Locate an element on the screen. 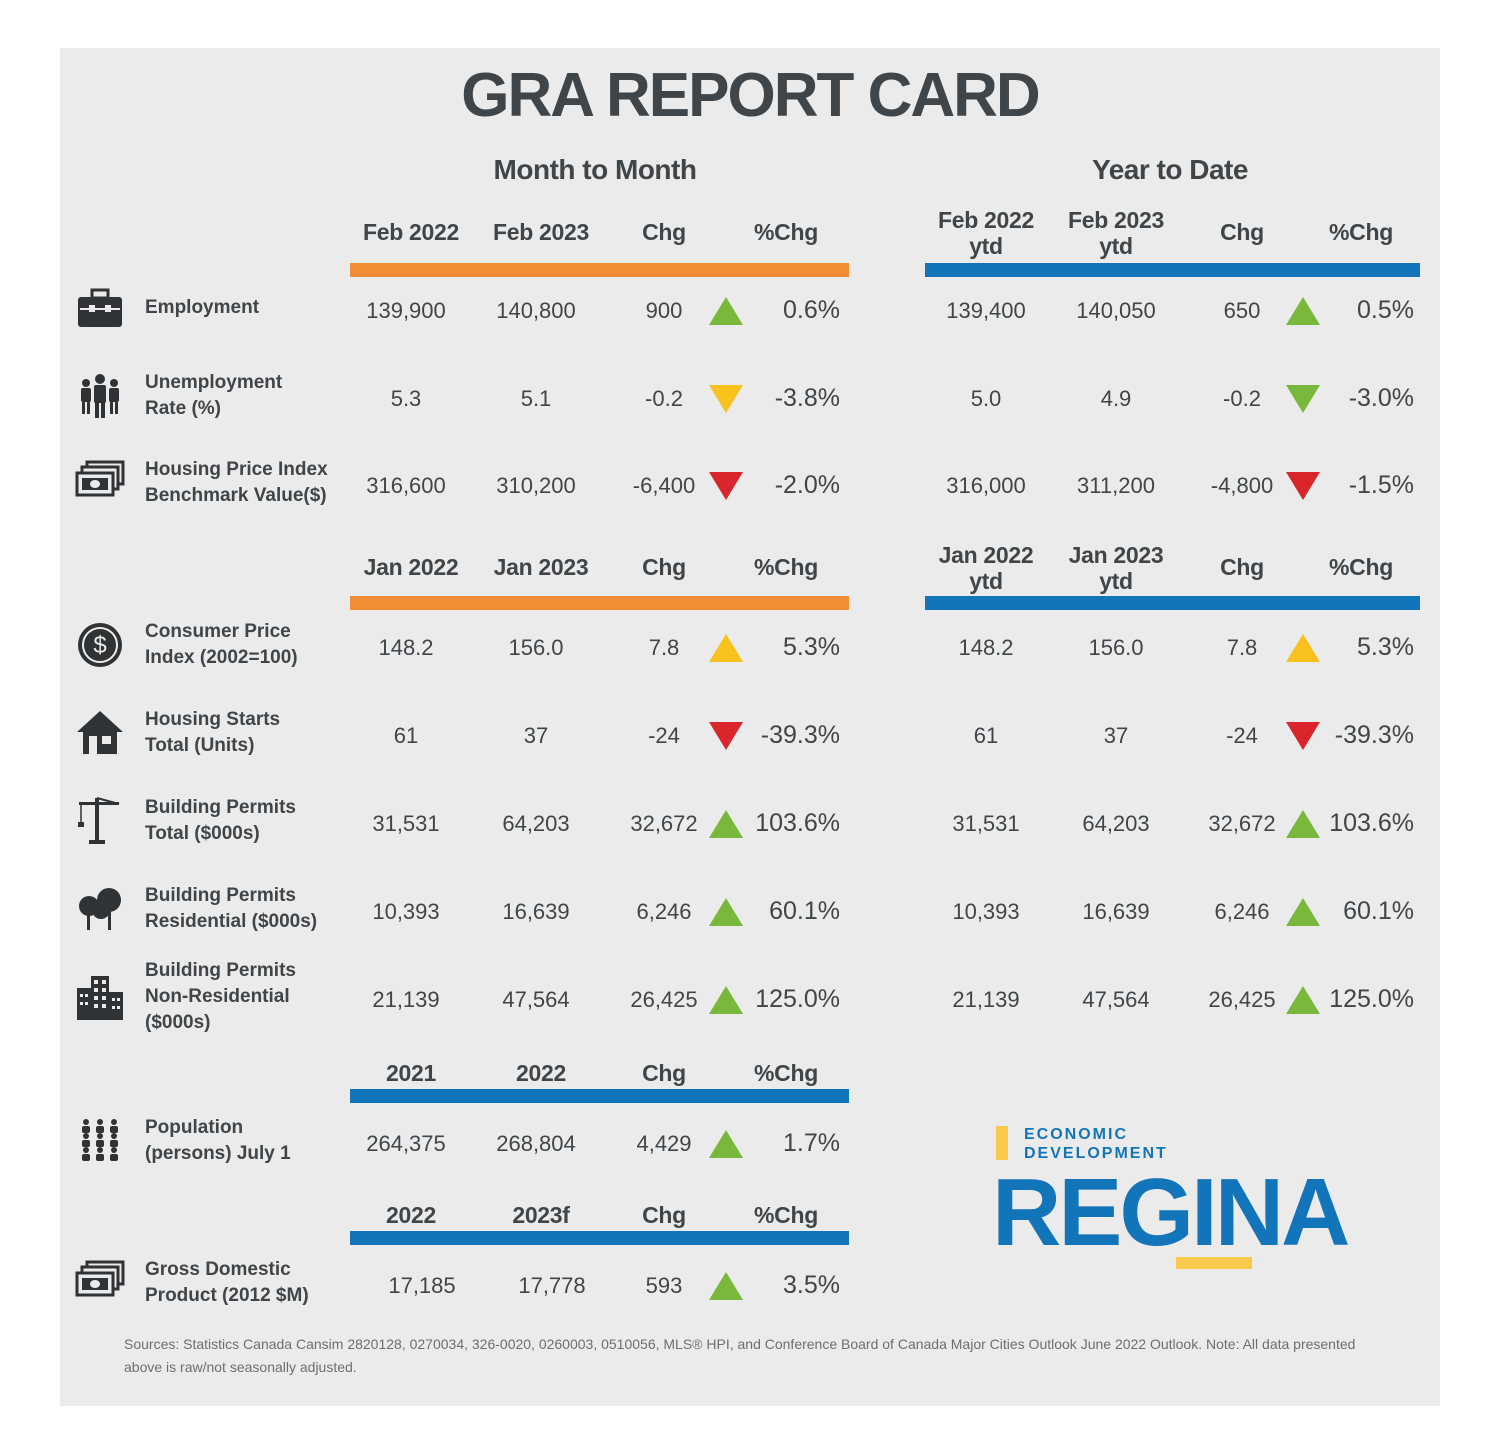 The height and width of the screenshot is (1442, 1500). month-value-1: 64,203 is located at coordinates (536, 823).